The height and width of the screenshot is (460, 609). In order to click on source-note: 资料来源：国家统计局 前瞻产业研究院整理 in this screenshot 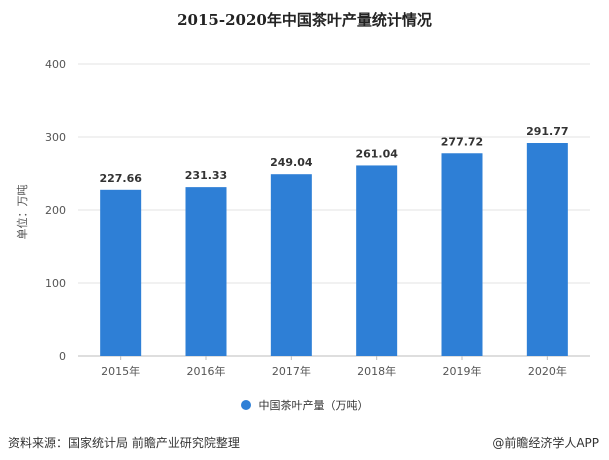, I will do `click(124, 443)`.